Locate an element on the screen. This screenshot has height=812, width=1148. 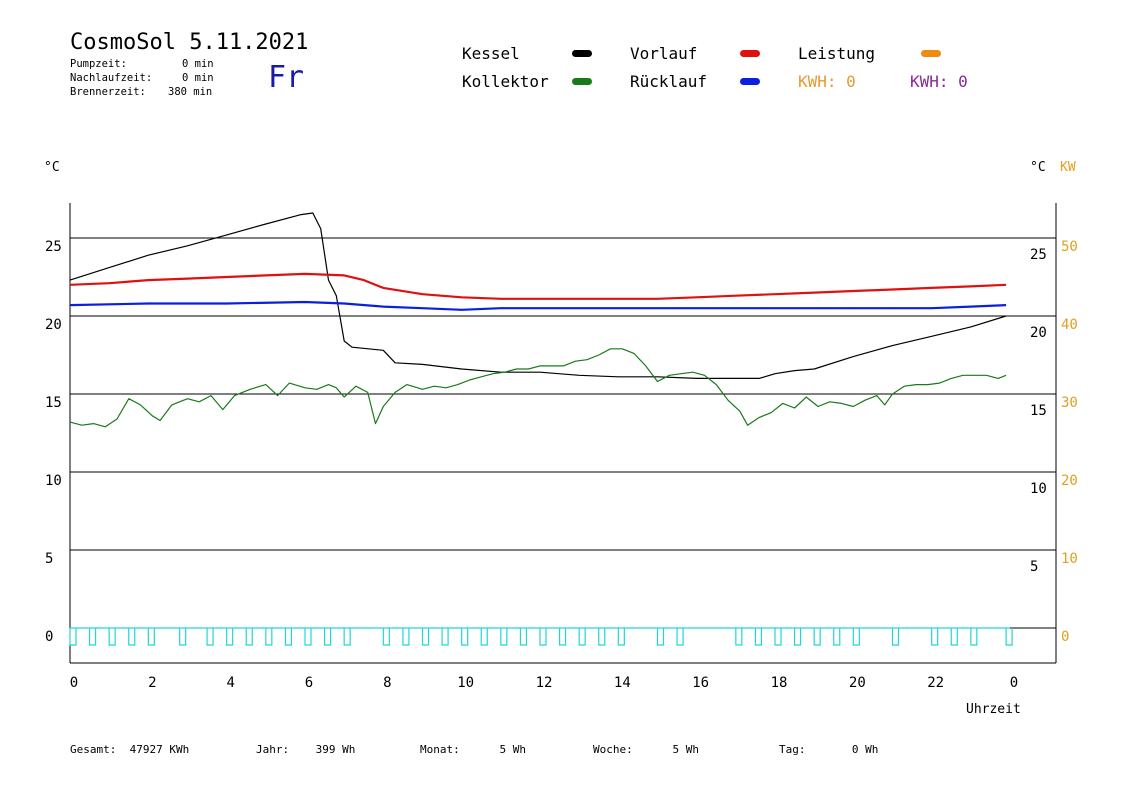
y-tick-label-right-kw: 20 is located at coordinates (1069, 481).